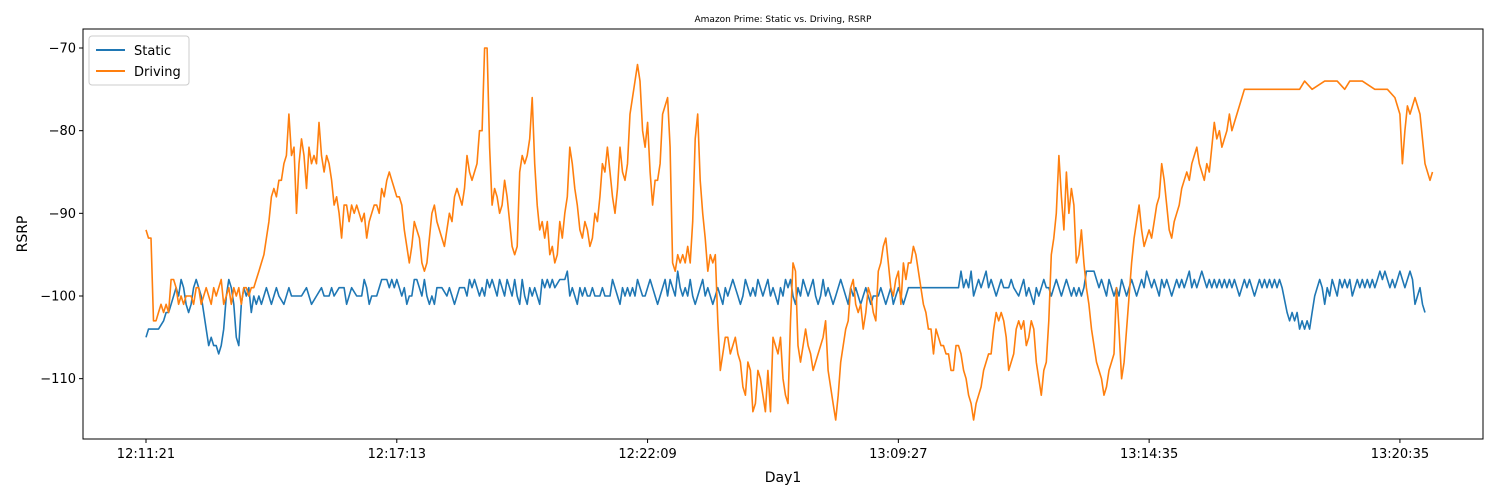 This screenshot has height=500, width=1500. What do you see at coordinates (58, 379) in the screenshot?
I see `y-tick-label: −110` at bounding box center [58, 379].